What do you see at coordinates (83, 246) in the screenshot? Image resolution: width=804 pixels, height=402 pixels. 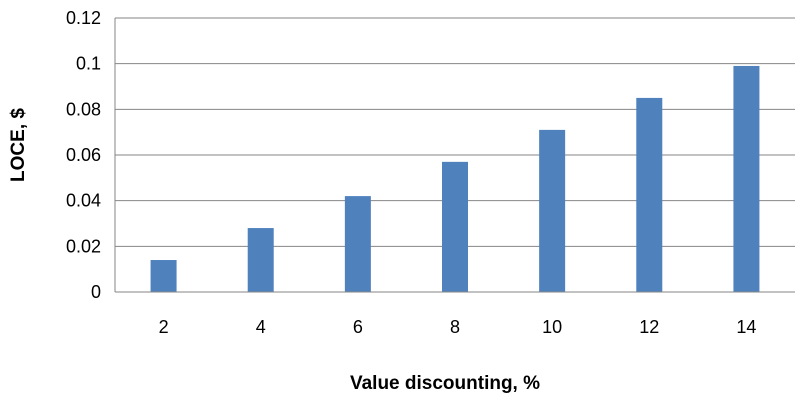 I see `y-tick-label: 0.02` at bounding box center [83, 246].